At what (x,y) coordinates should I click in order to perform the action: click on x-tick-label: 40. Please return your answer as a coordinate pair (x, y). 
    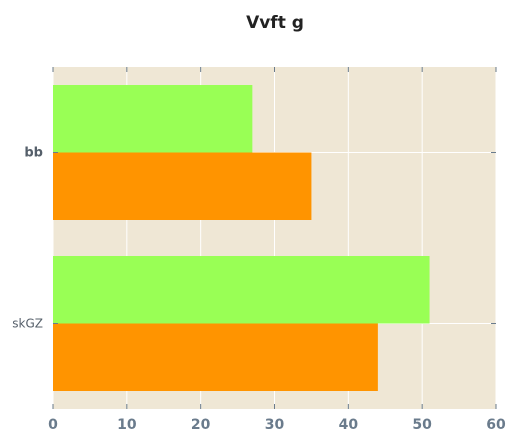
    Looking at the image, I should click on (349, 425).